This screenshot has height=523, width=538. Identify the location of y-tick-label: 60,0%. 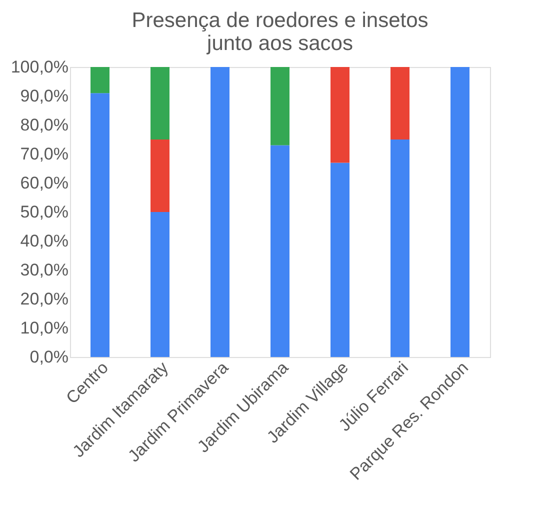
(44, 183).